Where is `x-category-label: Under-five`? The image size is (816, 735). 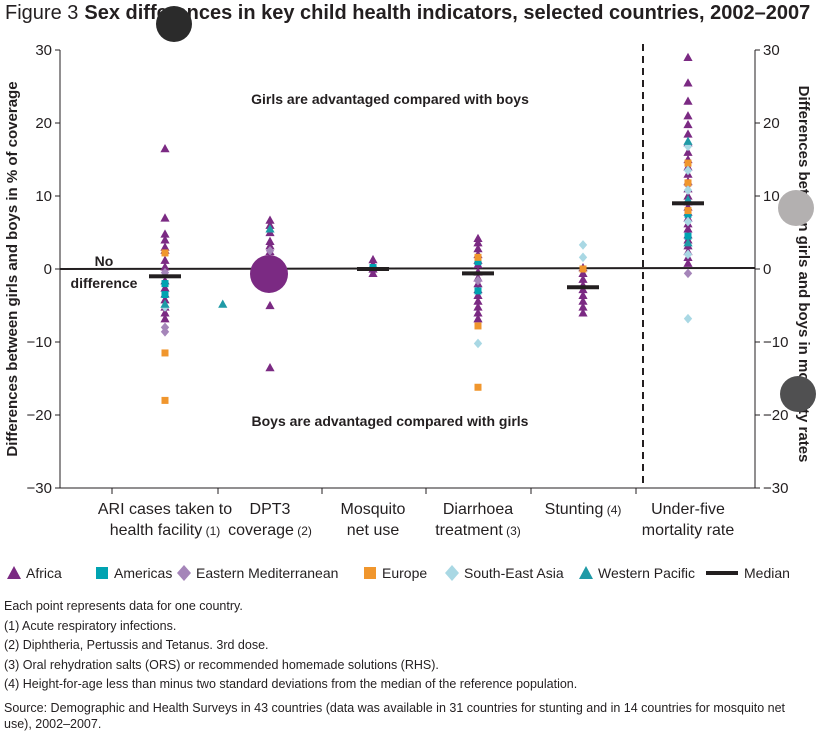 x-category-label: Under-five is located at coordinates (688, 509).